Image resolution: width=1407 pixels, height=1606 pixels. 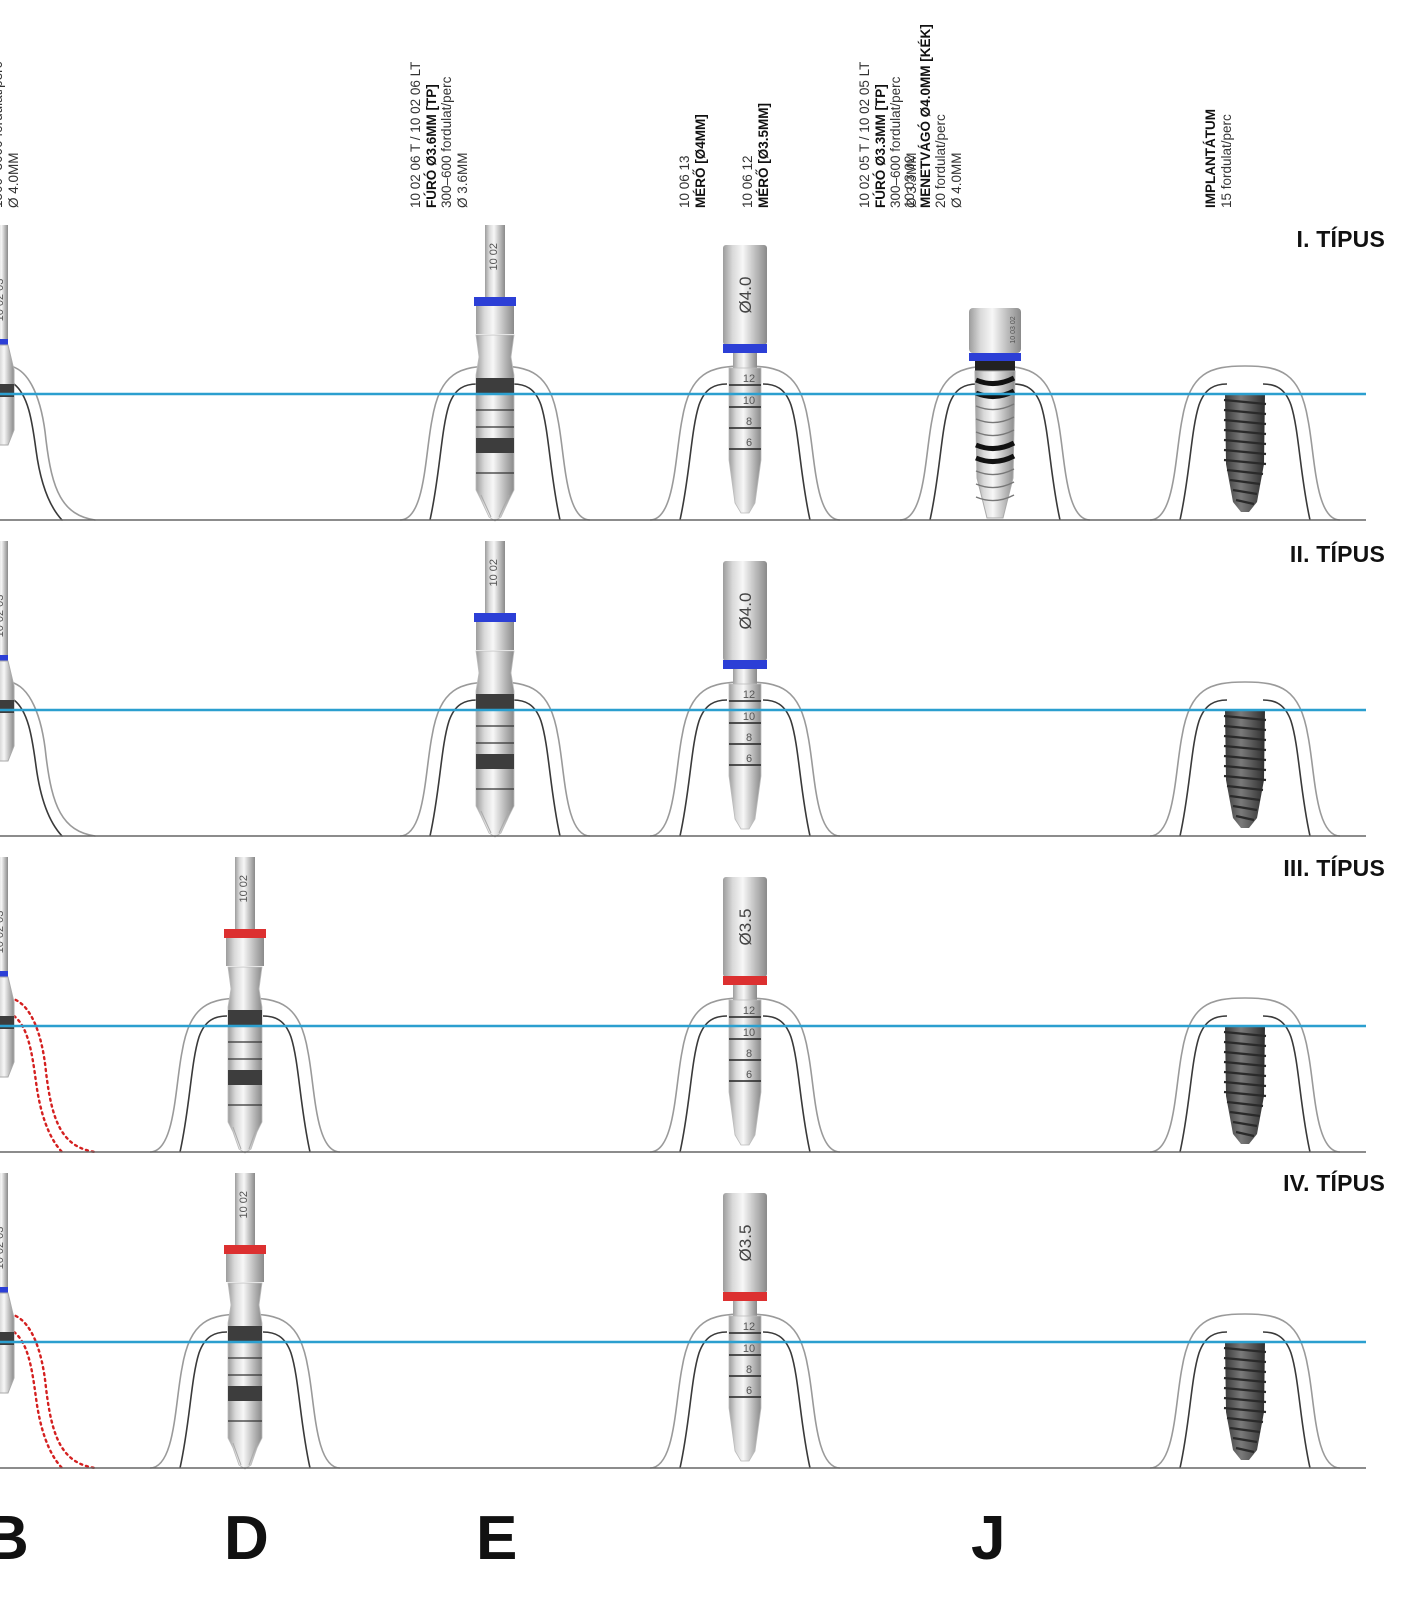 I want to click on row-type-label-2: II. TÍPUS, so click(x=1337, y=554).